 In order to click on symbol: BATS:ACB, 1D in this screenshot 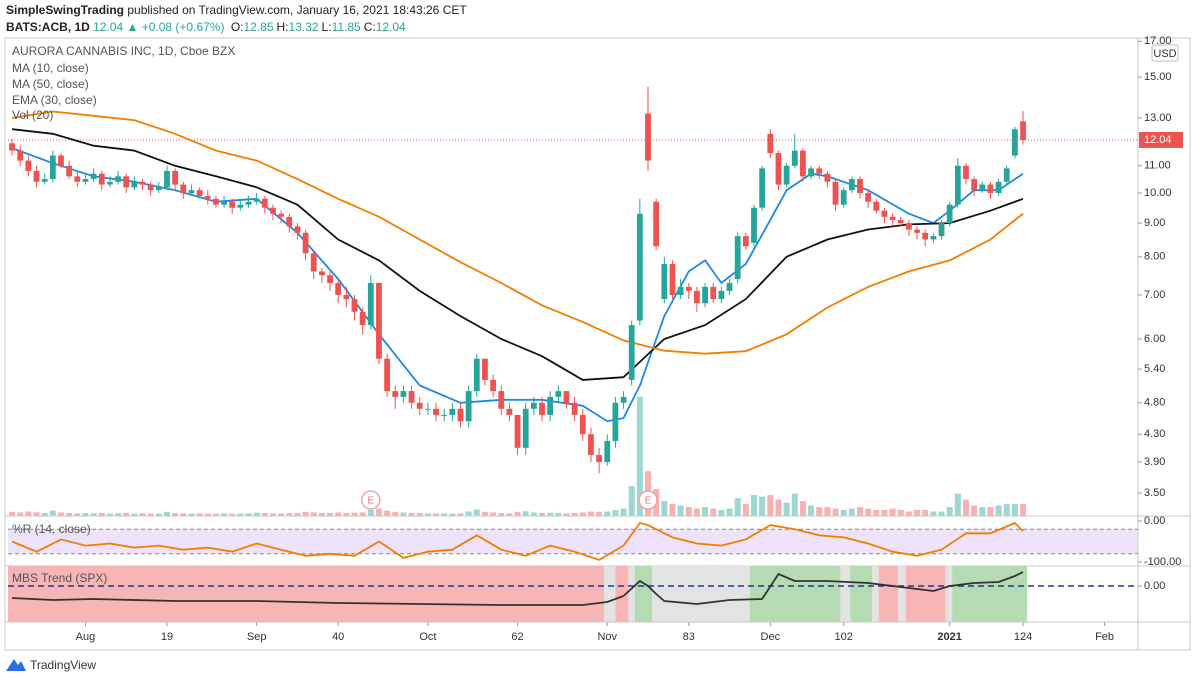, I will do `click(48, 27)`.